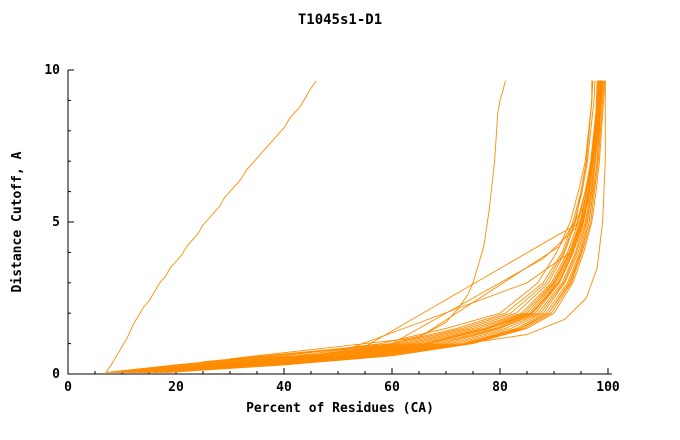  Describe the element at coordinates (340, 408) in the screenshot. I see `x-axis-title: Percent of Residues (CA)` at that location.